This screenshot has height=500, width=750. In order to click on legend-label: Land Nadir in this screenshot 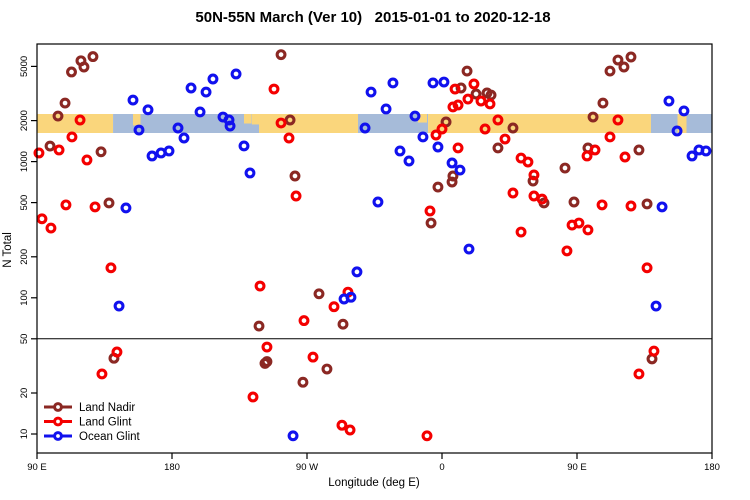, I will do `click(107, 408)`.